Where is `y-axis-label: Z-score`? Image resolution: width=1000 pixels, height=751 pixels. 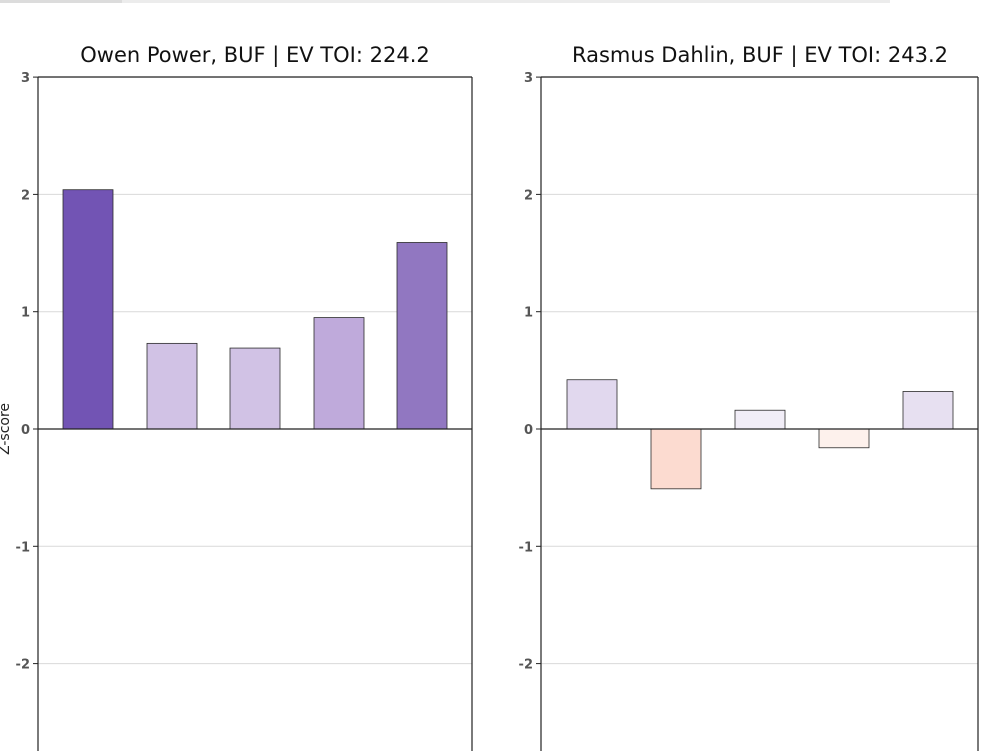 y-axis-label: Z-score is located at coordinates (6, 429).